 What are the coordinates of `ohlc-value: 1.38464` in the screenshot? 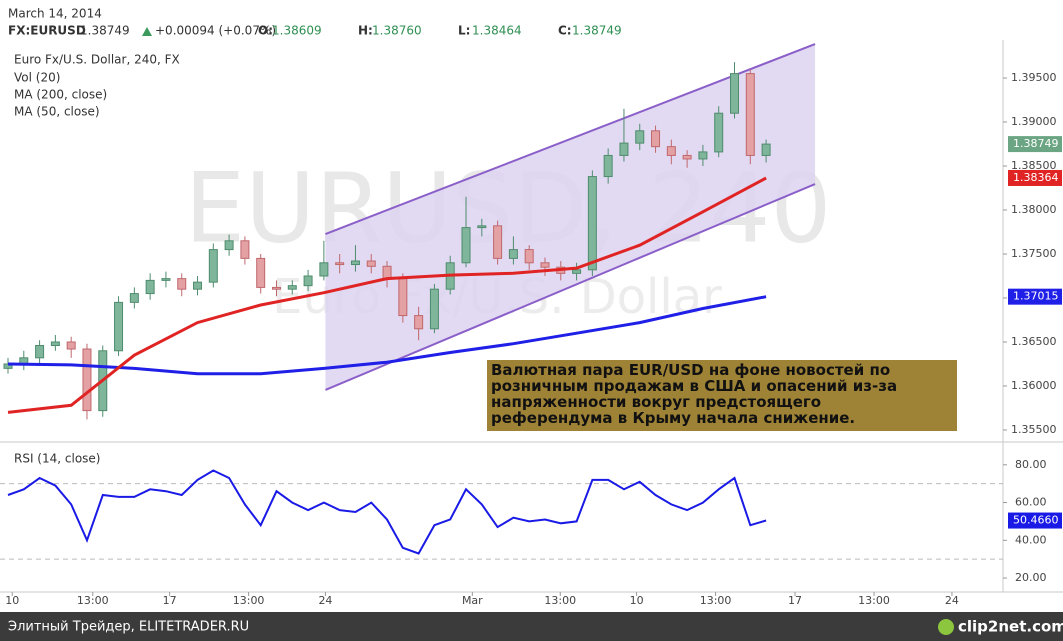 It's located at (497, 31).